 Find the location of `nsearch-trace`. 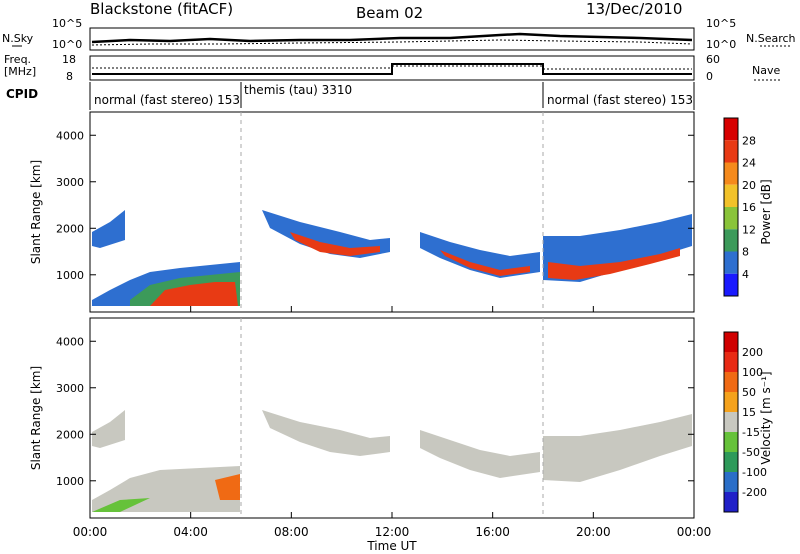

nsearch-trace is located at coordinates (392, 42).